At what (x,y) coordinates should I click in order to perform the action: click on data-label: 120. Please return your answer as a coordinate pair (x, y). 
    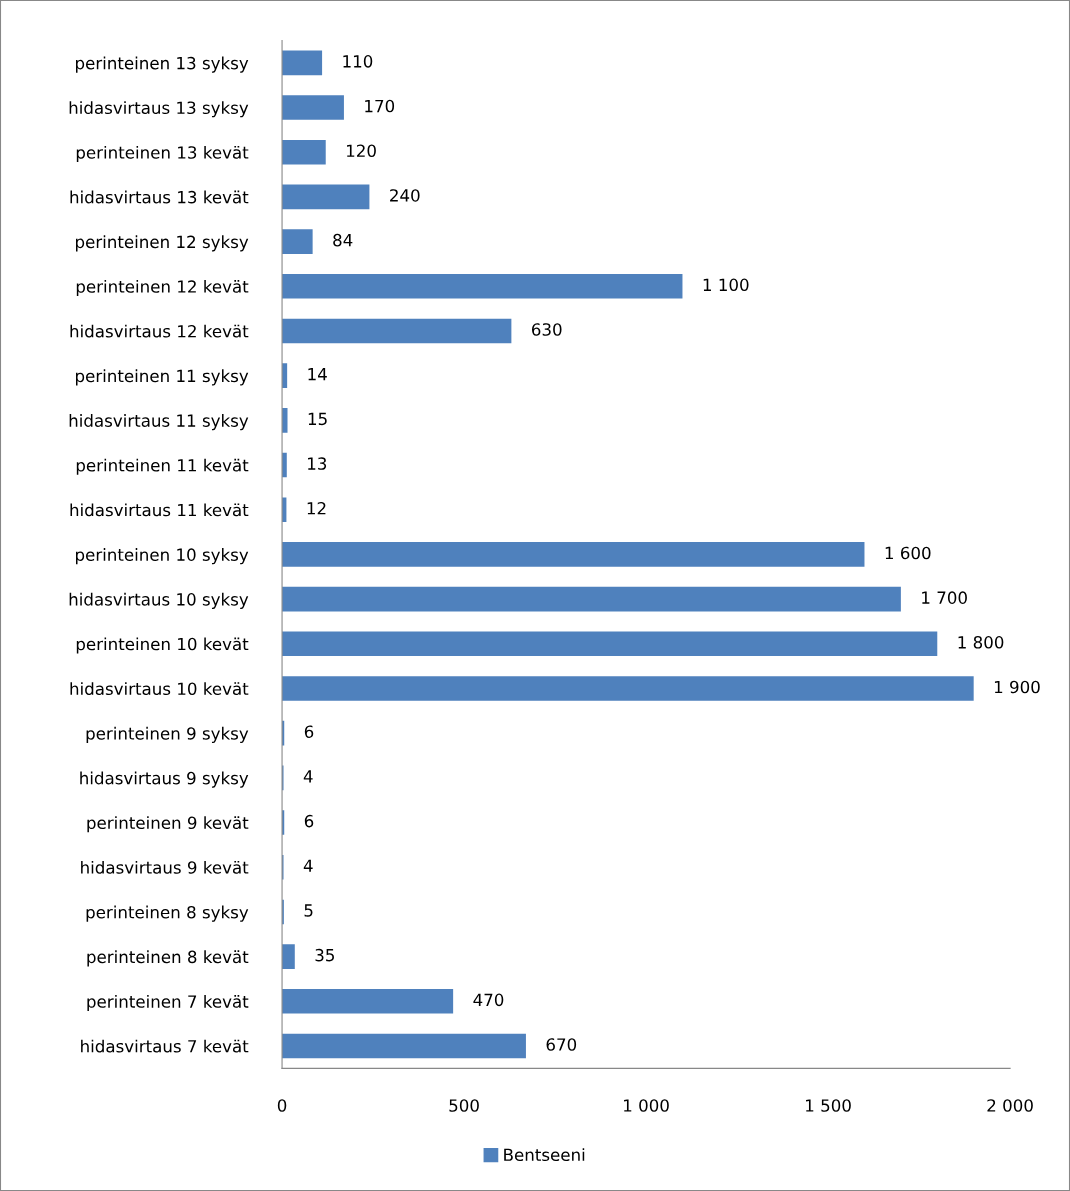
    Looking at the image, I should click on (361, 151).